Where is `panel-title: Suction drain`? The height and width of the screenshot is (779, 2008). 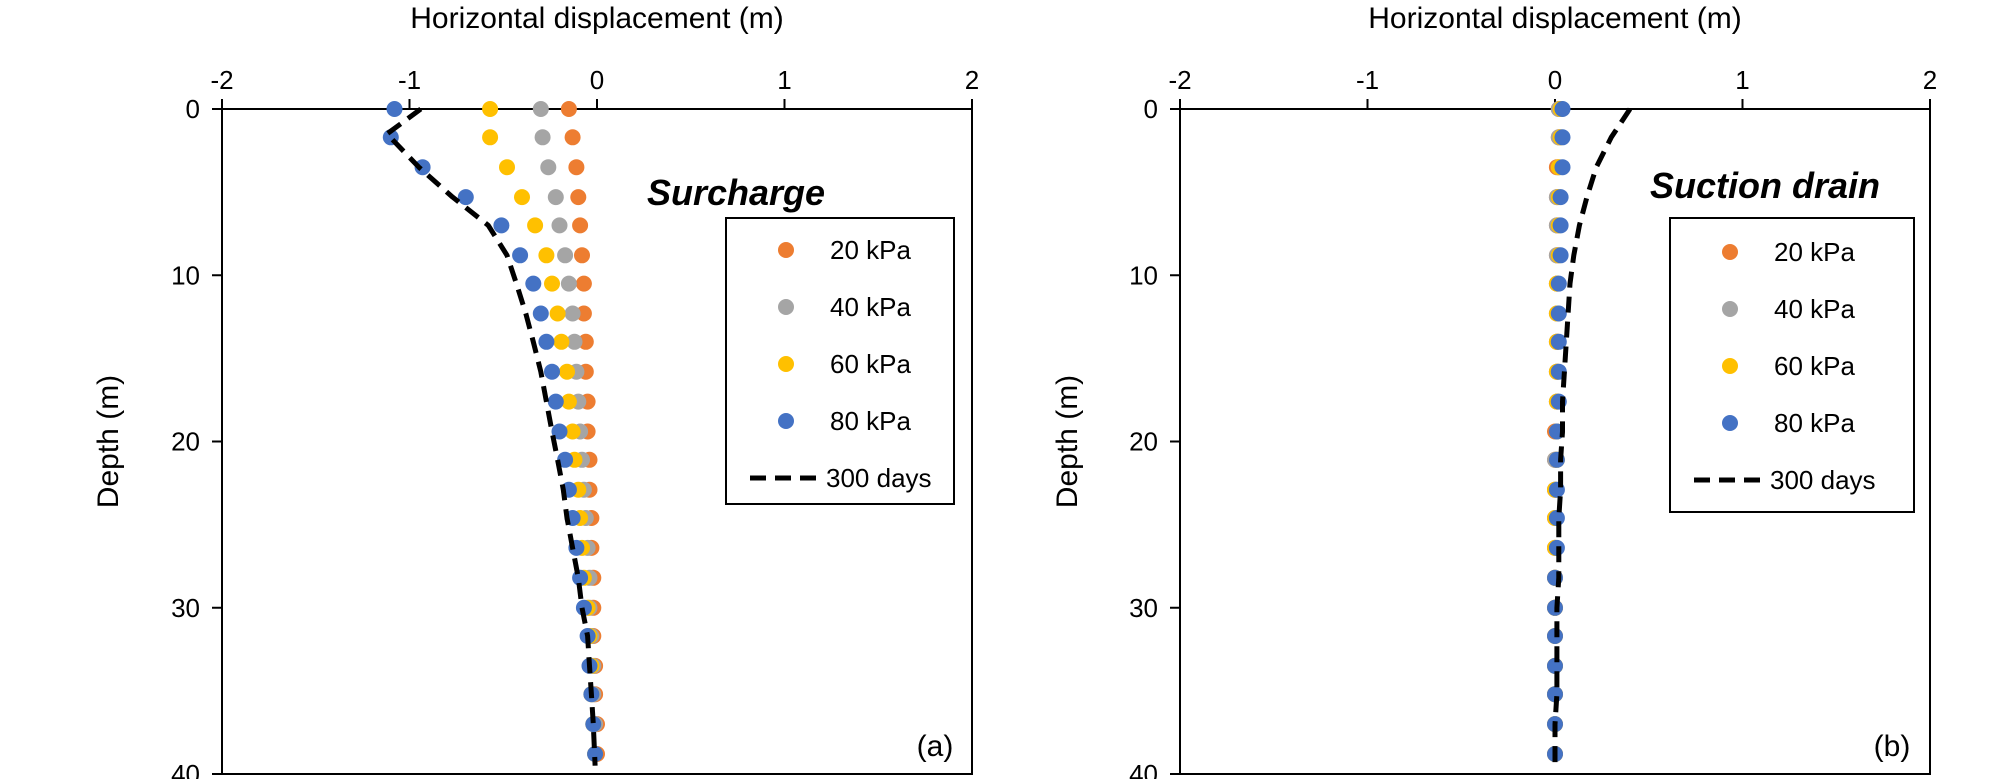
panel-title: Suction drain is located at coordinates (1765, 185).